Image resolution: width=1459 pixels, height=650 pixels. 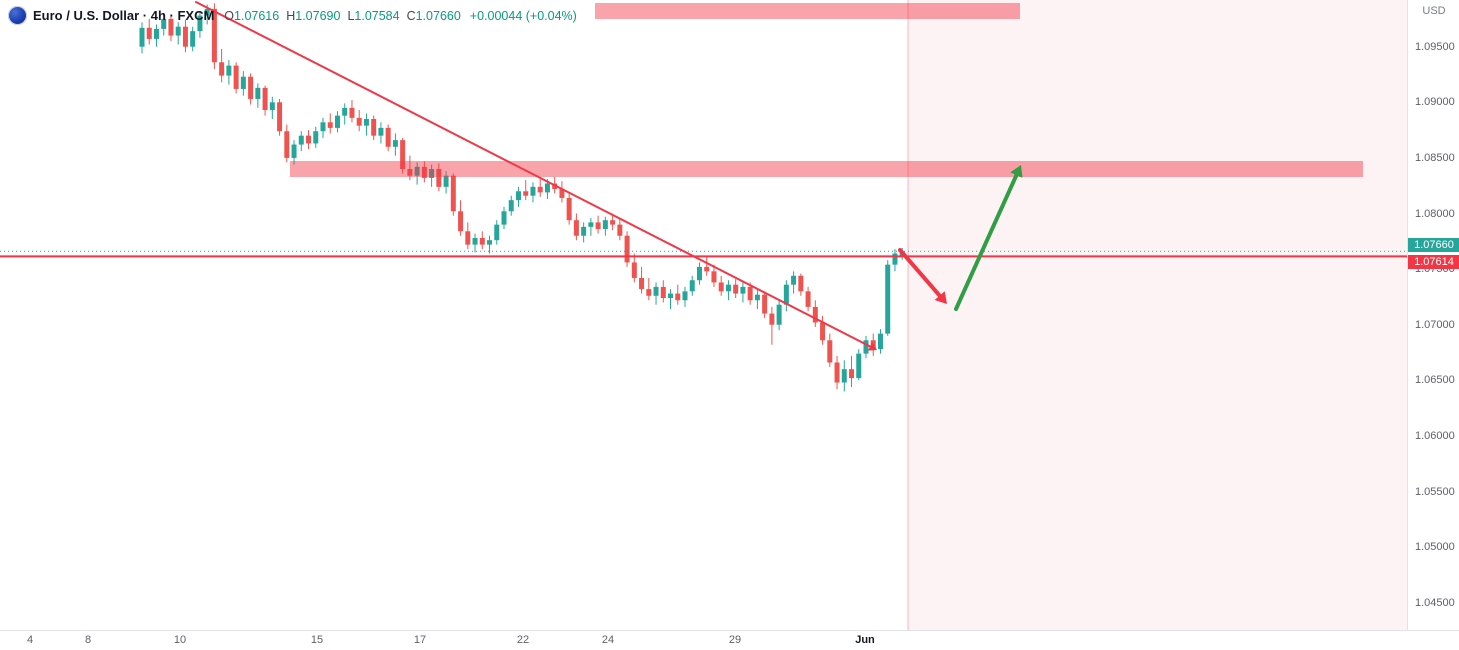 What do you see at coordinates (1435, 547) in the screenshot?
I see `price-axis-label: 1.05000` at bounding box center [1435, 547].